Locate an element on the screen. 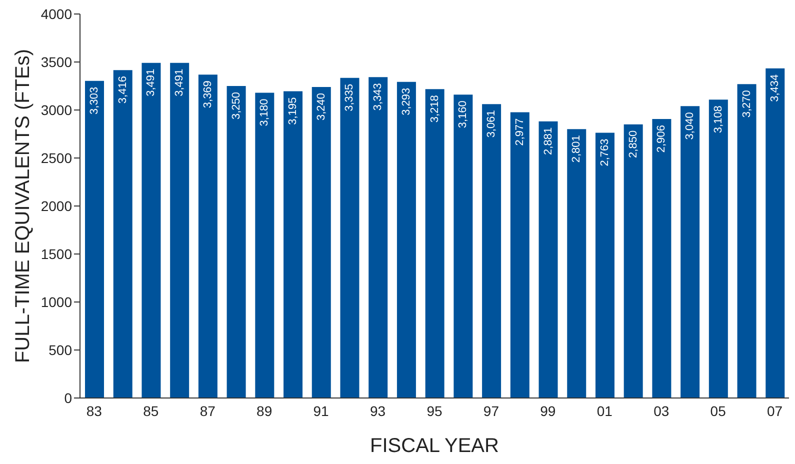 This screenshot has height=464, width=795. data-label: 3,416 is located at coordinates (122, 90).